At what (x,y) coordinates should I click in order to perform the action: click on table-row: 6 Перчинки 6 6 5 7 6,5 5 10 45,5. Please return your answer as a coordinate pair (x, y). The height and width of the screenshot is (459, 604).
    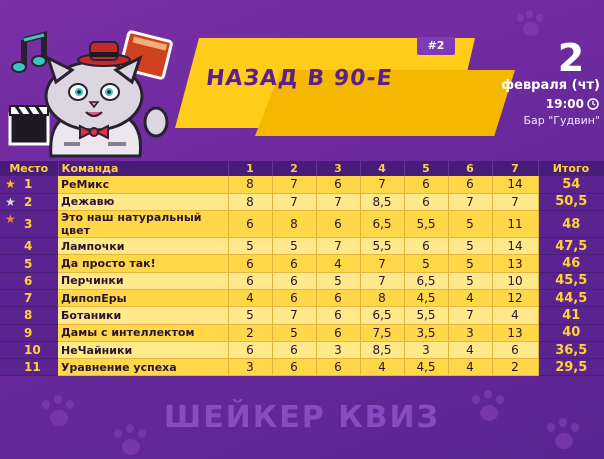
    Looking at the image, I should click on (302, 281).